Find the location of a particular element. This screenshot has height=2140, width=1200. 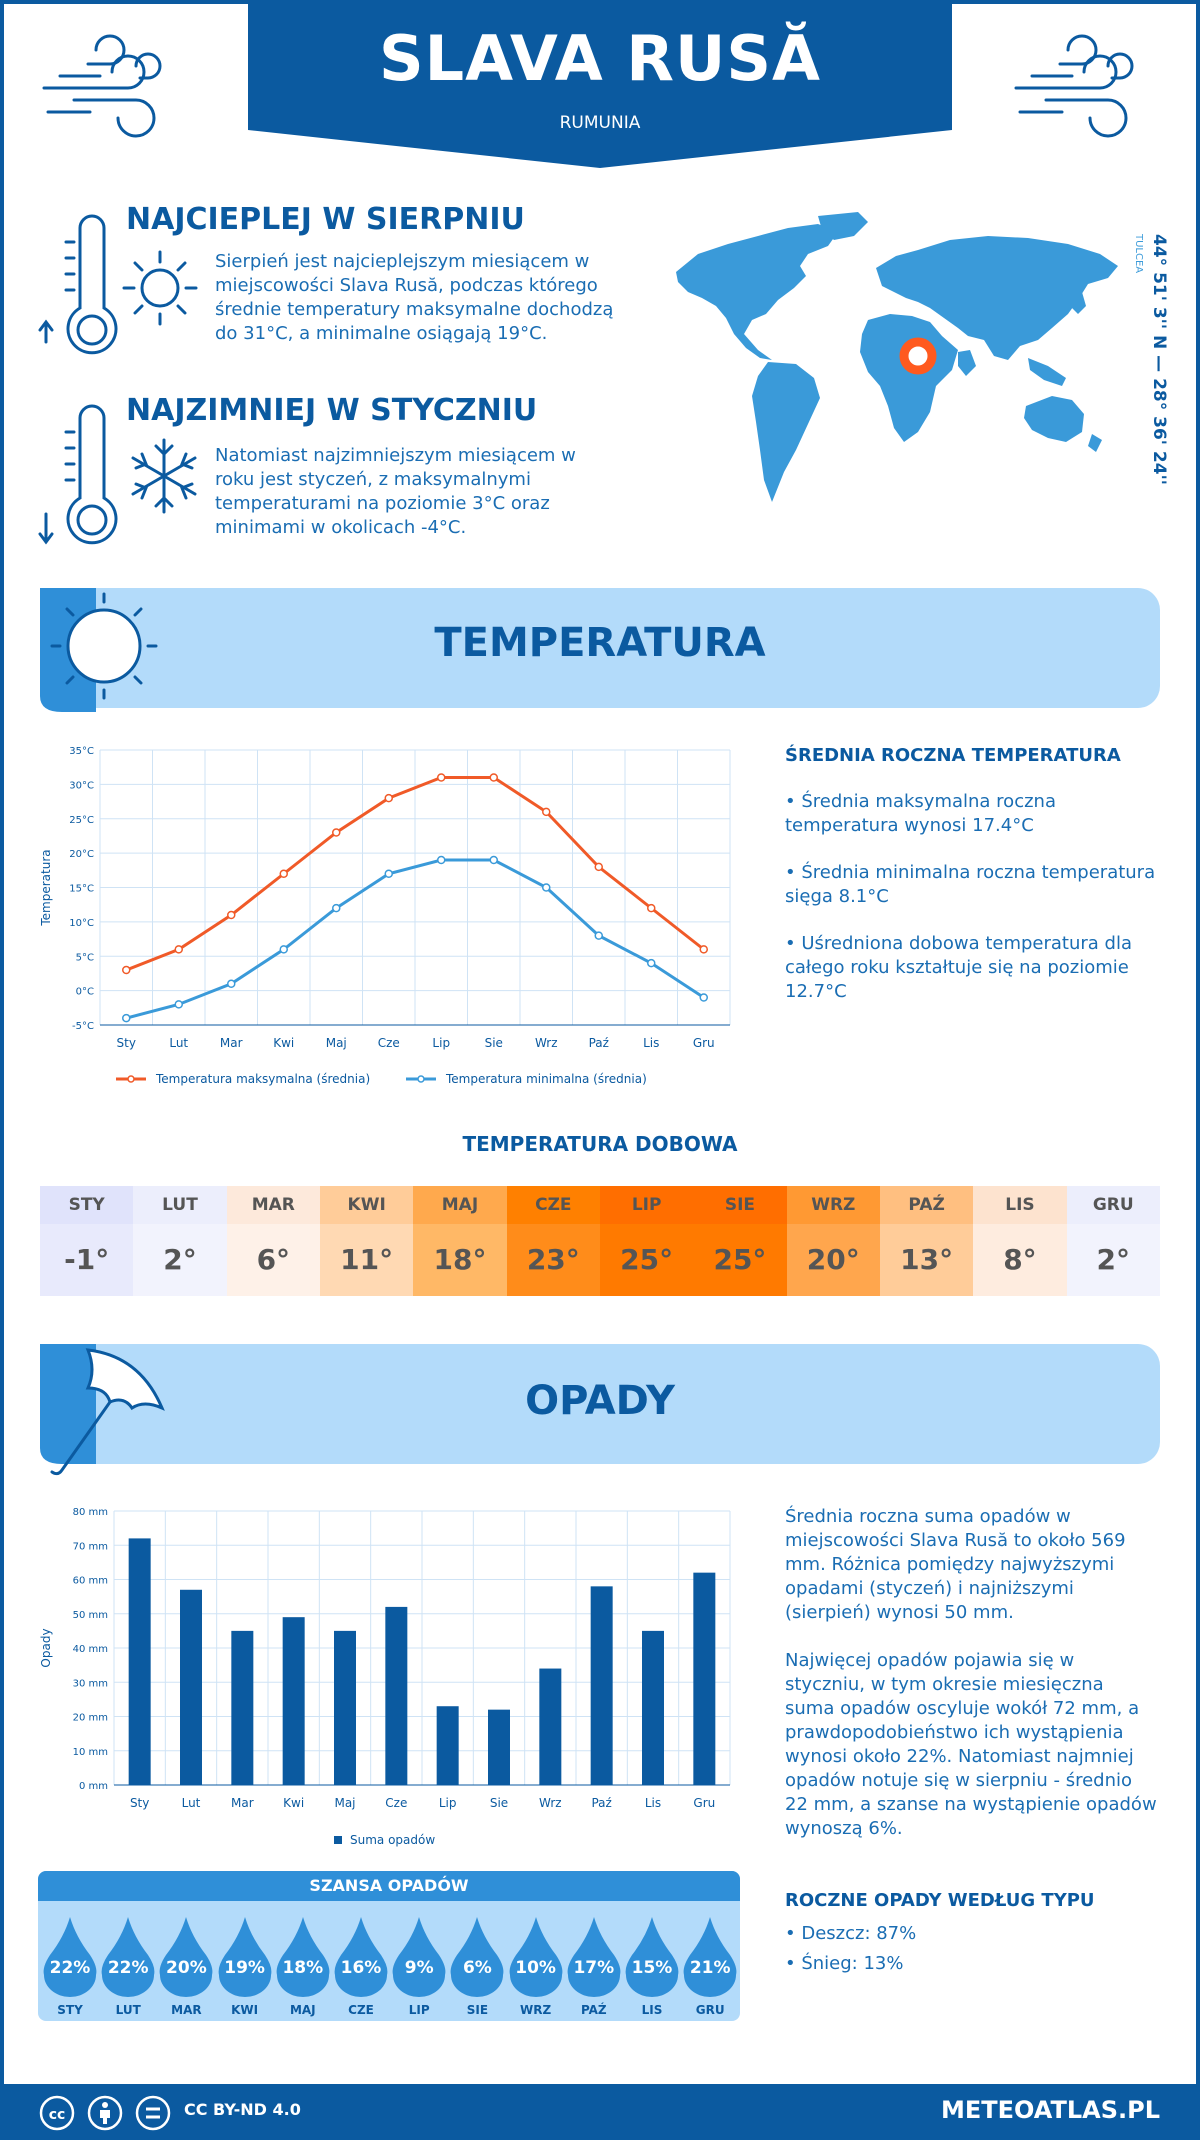

legend-swatch is located at coordinates (338, 1840).